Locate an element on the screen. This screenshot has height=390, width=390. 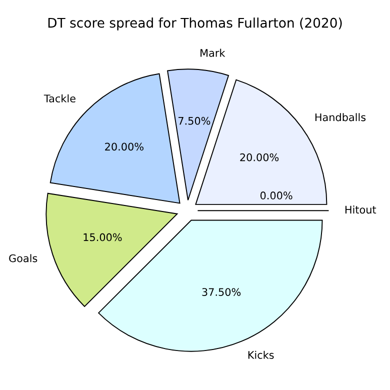
slice-label: Tackle is located at coordinates (60, 98).